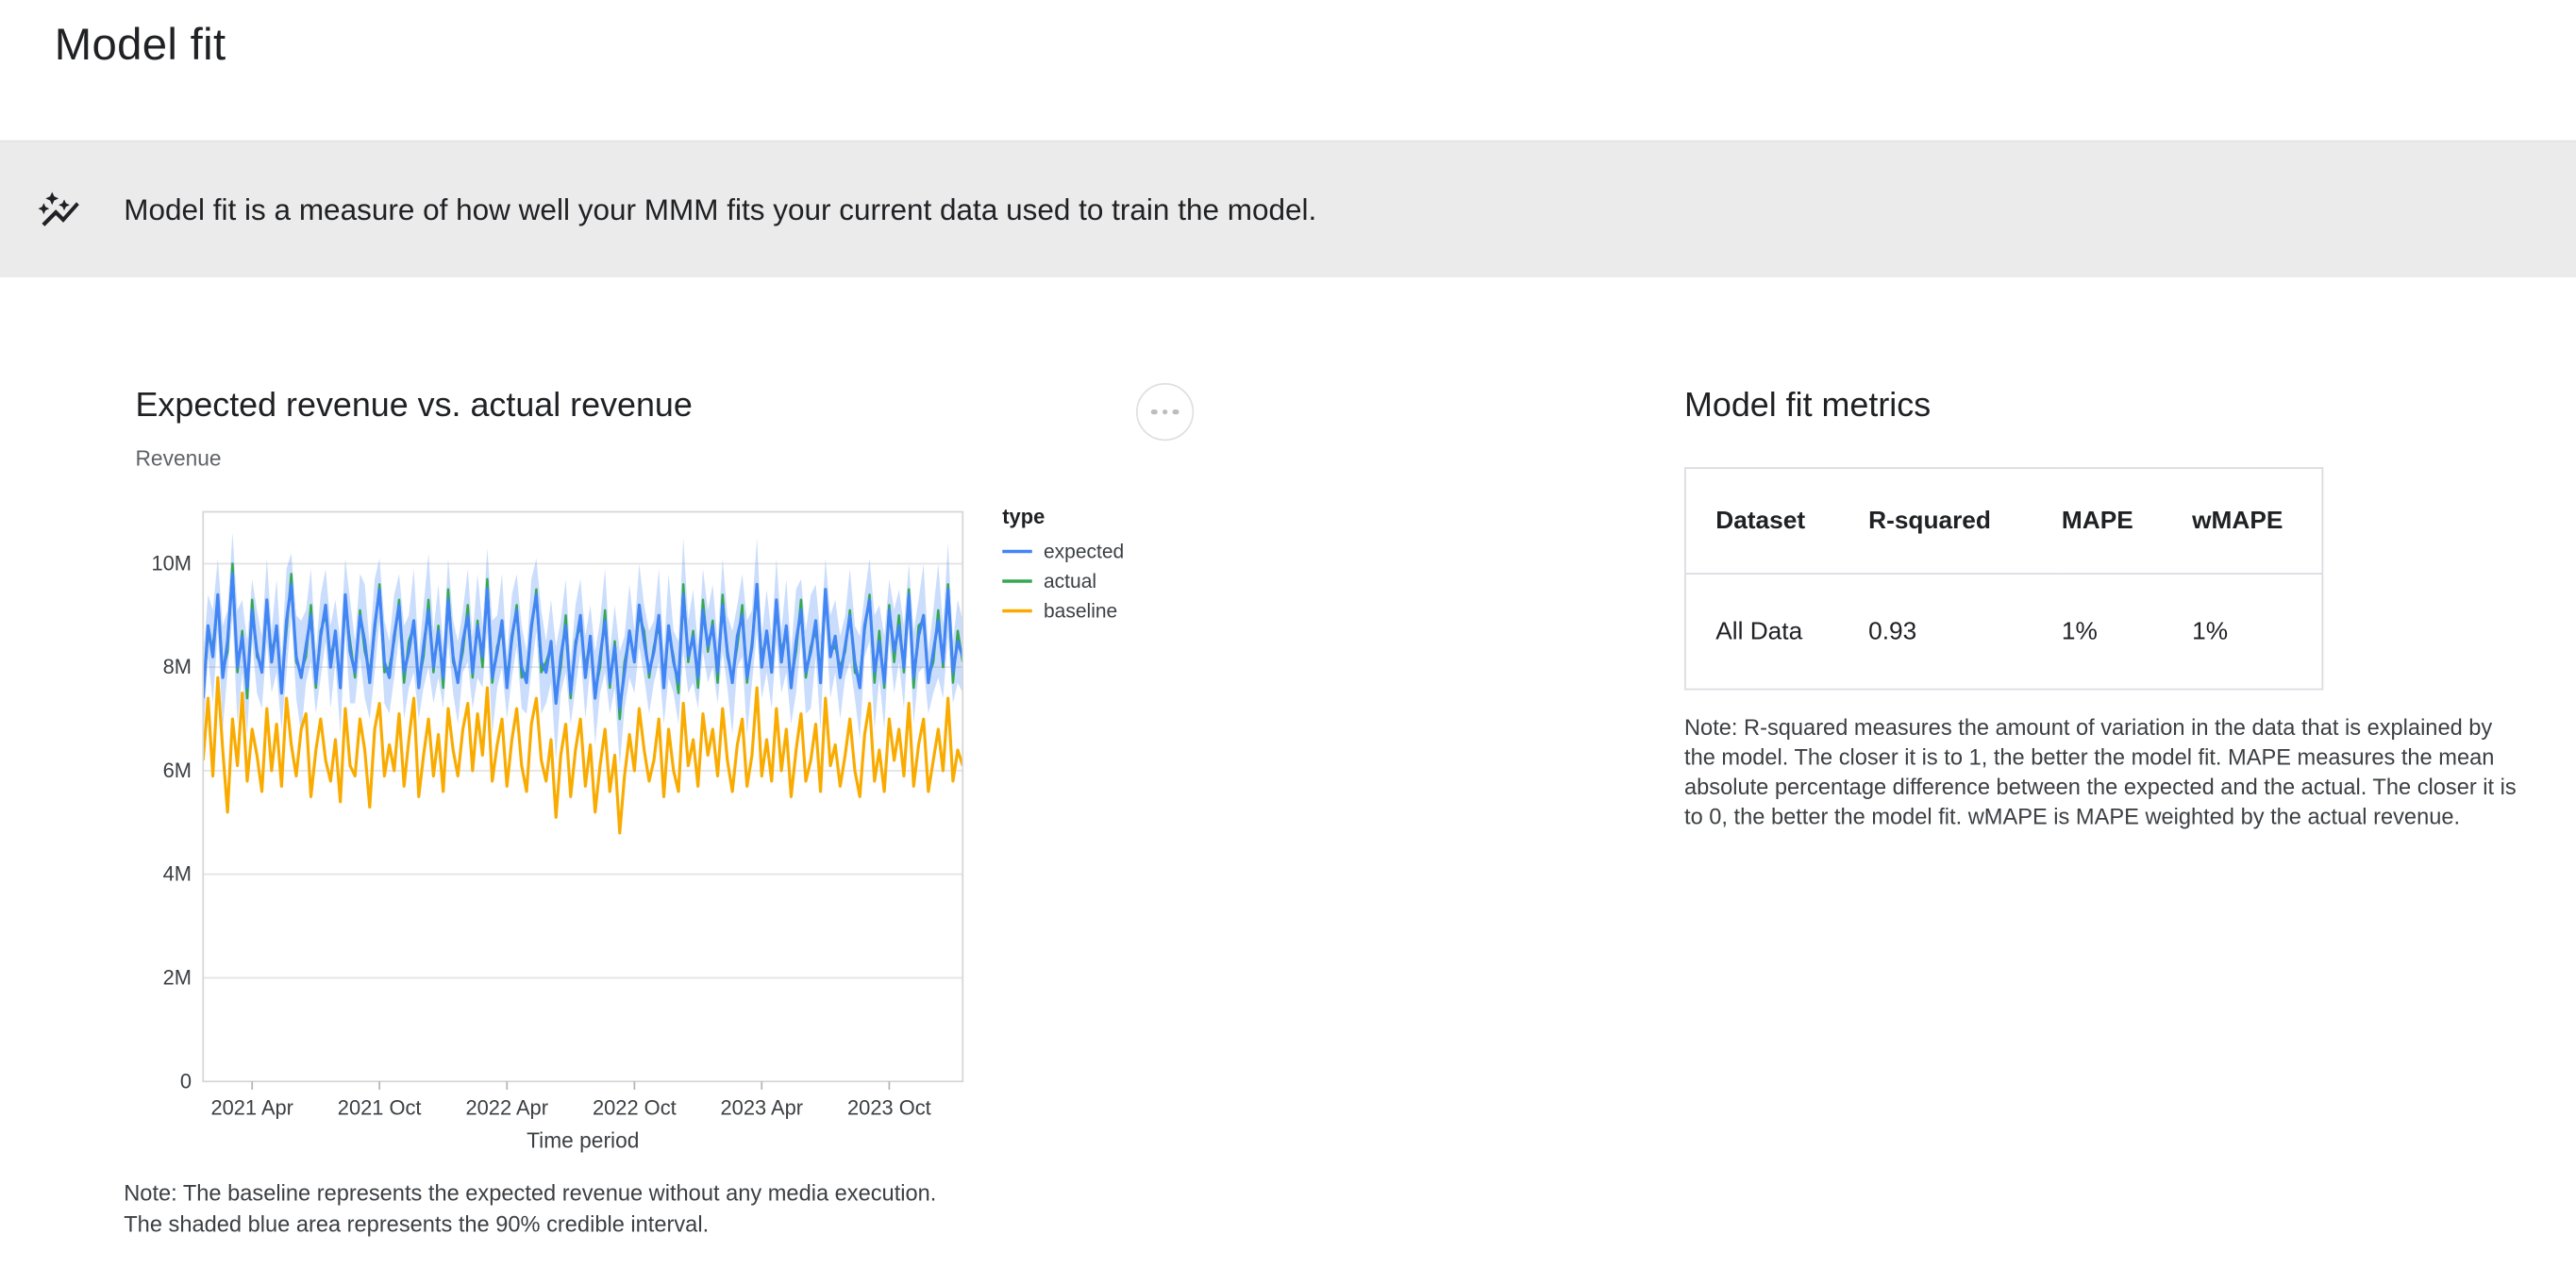 This screenshot has height=1268, width=2576. Describe the element at coordinates (1808, 405) in the screenshot. I see `metrics-title: Model fit metrics` at that location.